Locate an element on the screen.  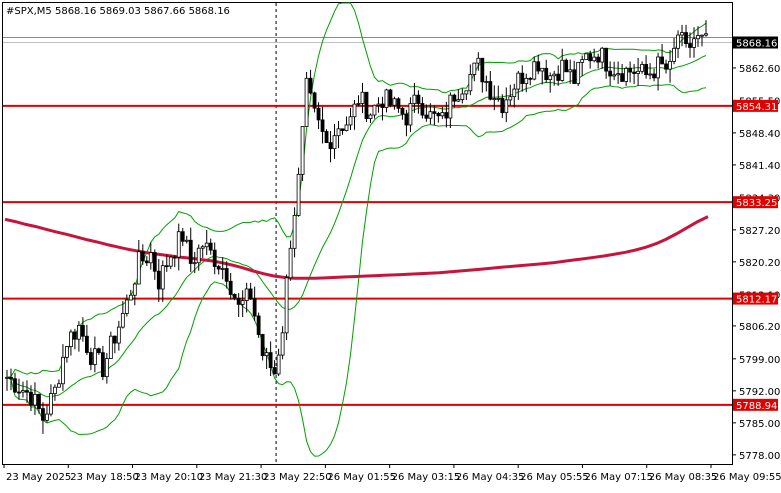
level-tag is located at coordinates (755, 202).